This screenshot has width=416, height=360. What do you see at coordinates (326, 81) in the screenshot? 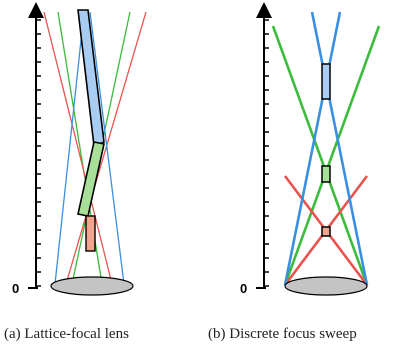
I see `focus-box-blue-b` at bounding box center [326, 81].